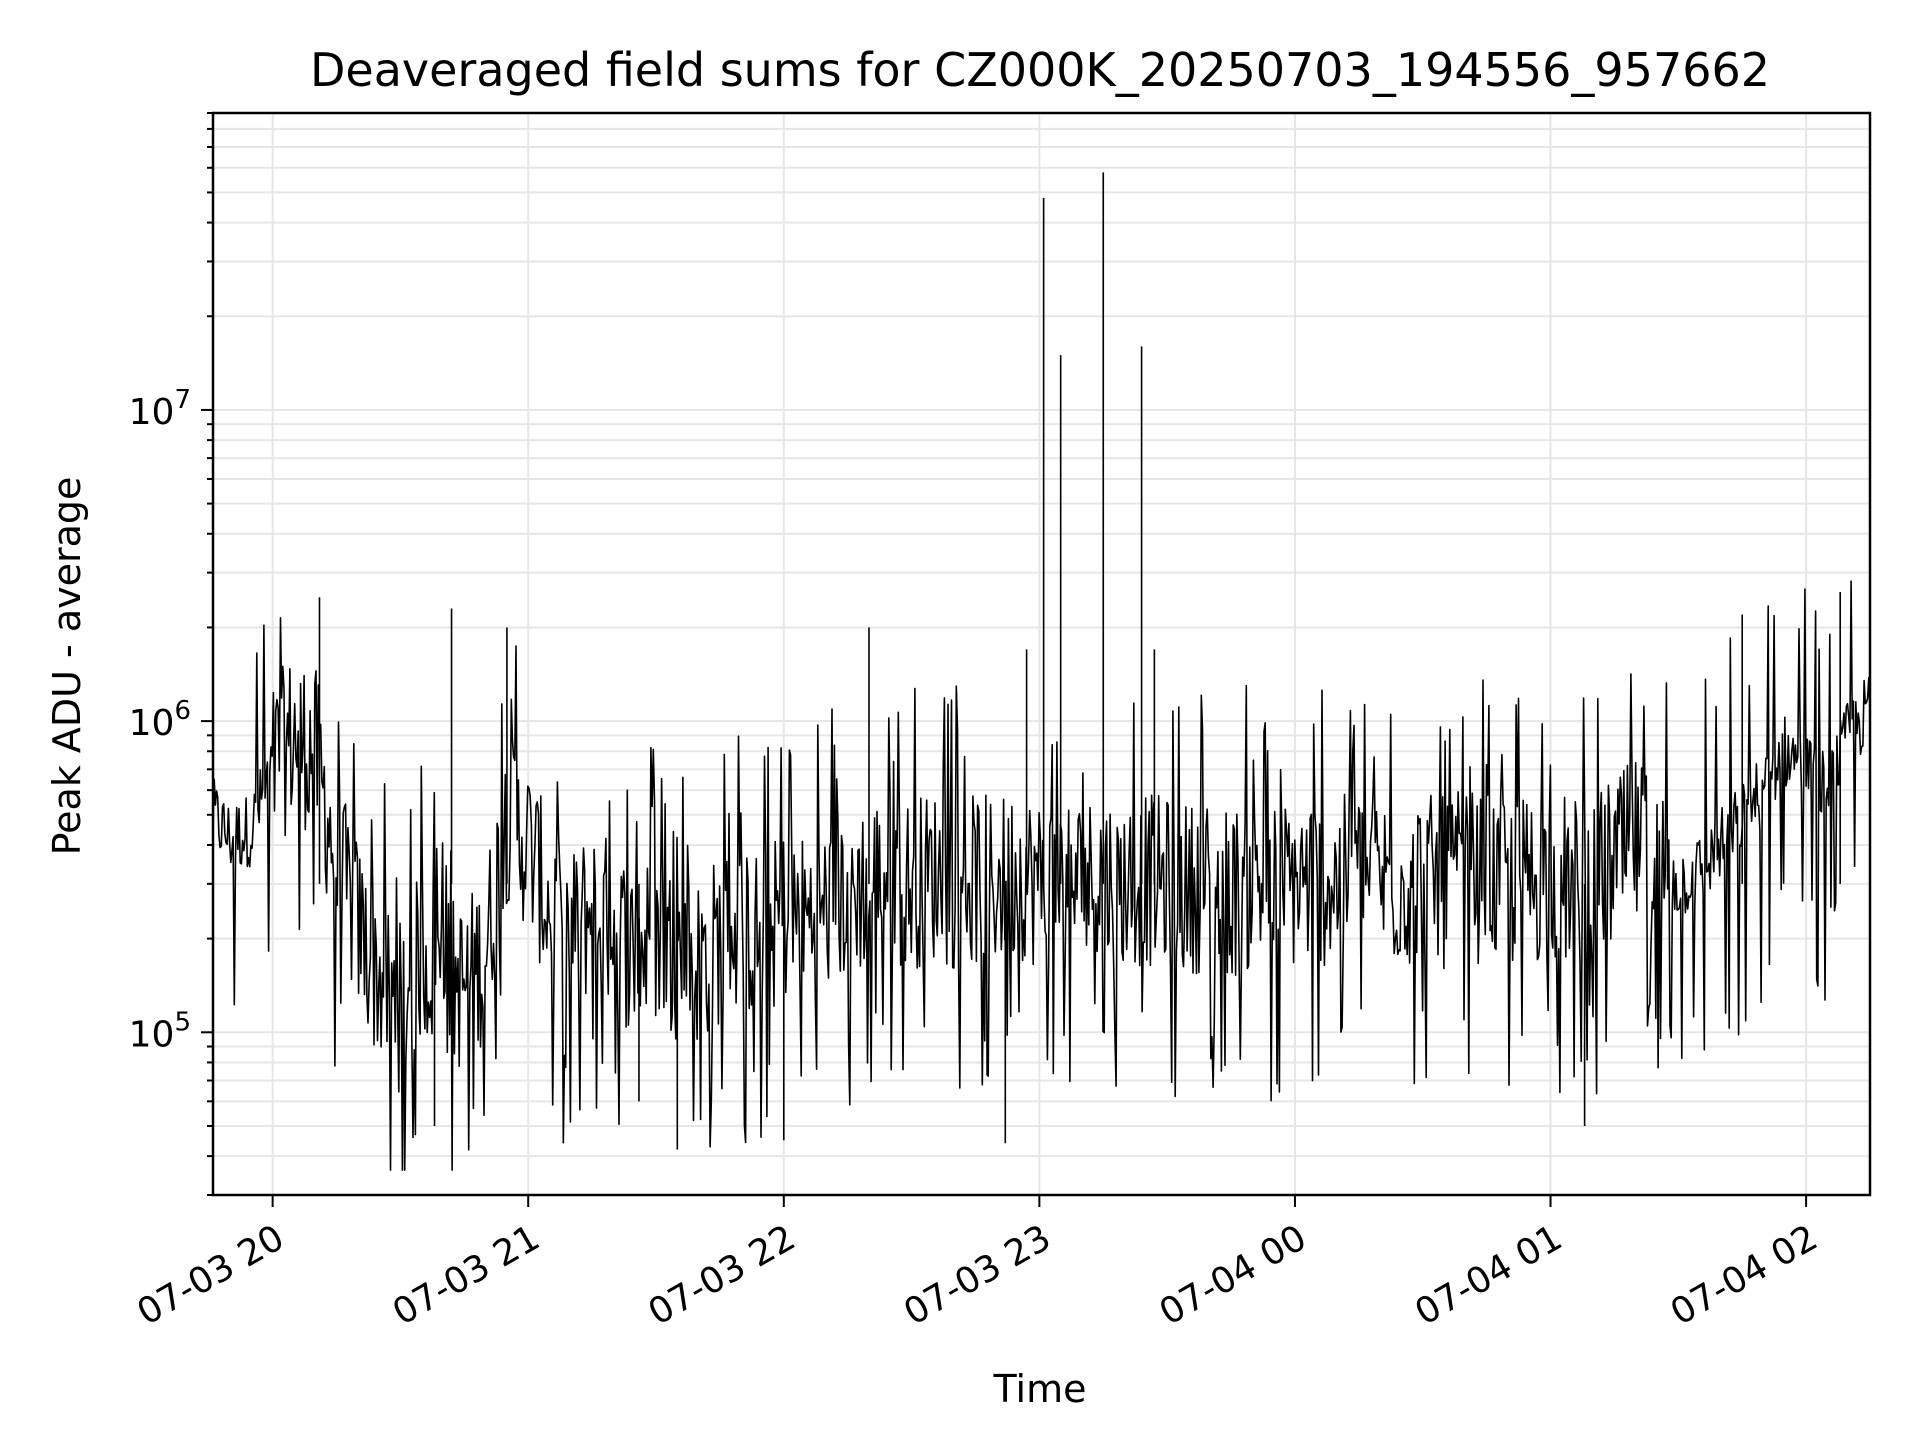 This screenshot has height=1440, width=1920. I want to click on x-tick-label: 07-04 00, so click(1233, 1275).